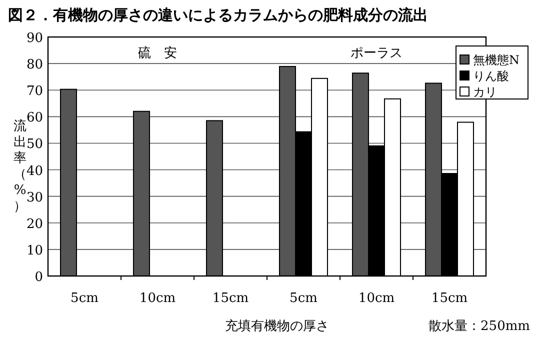 This screenshot has width=538, height=345. I want to click on annotation: 硫 安, so click(157, 53).